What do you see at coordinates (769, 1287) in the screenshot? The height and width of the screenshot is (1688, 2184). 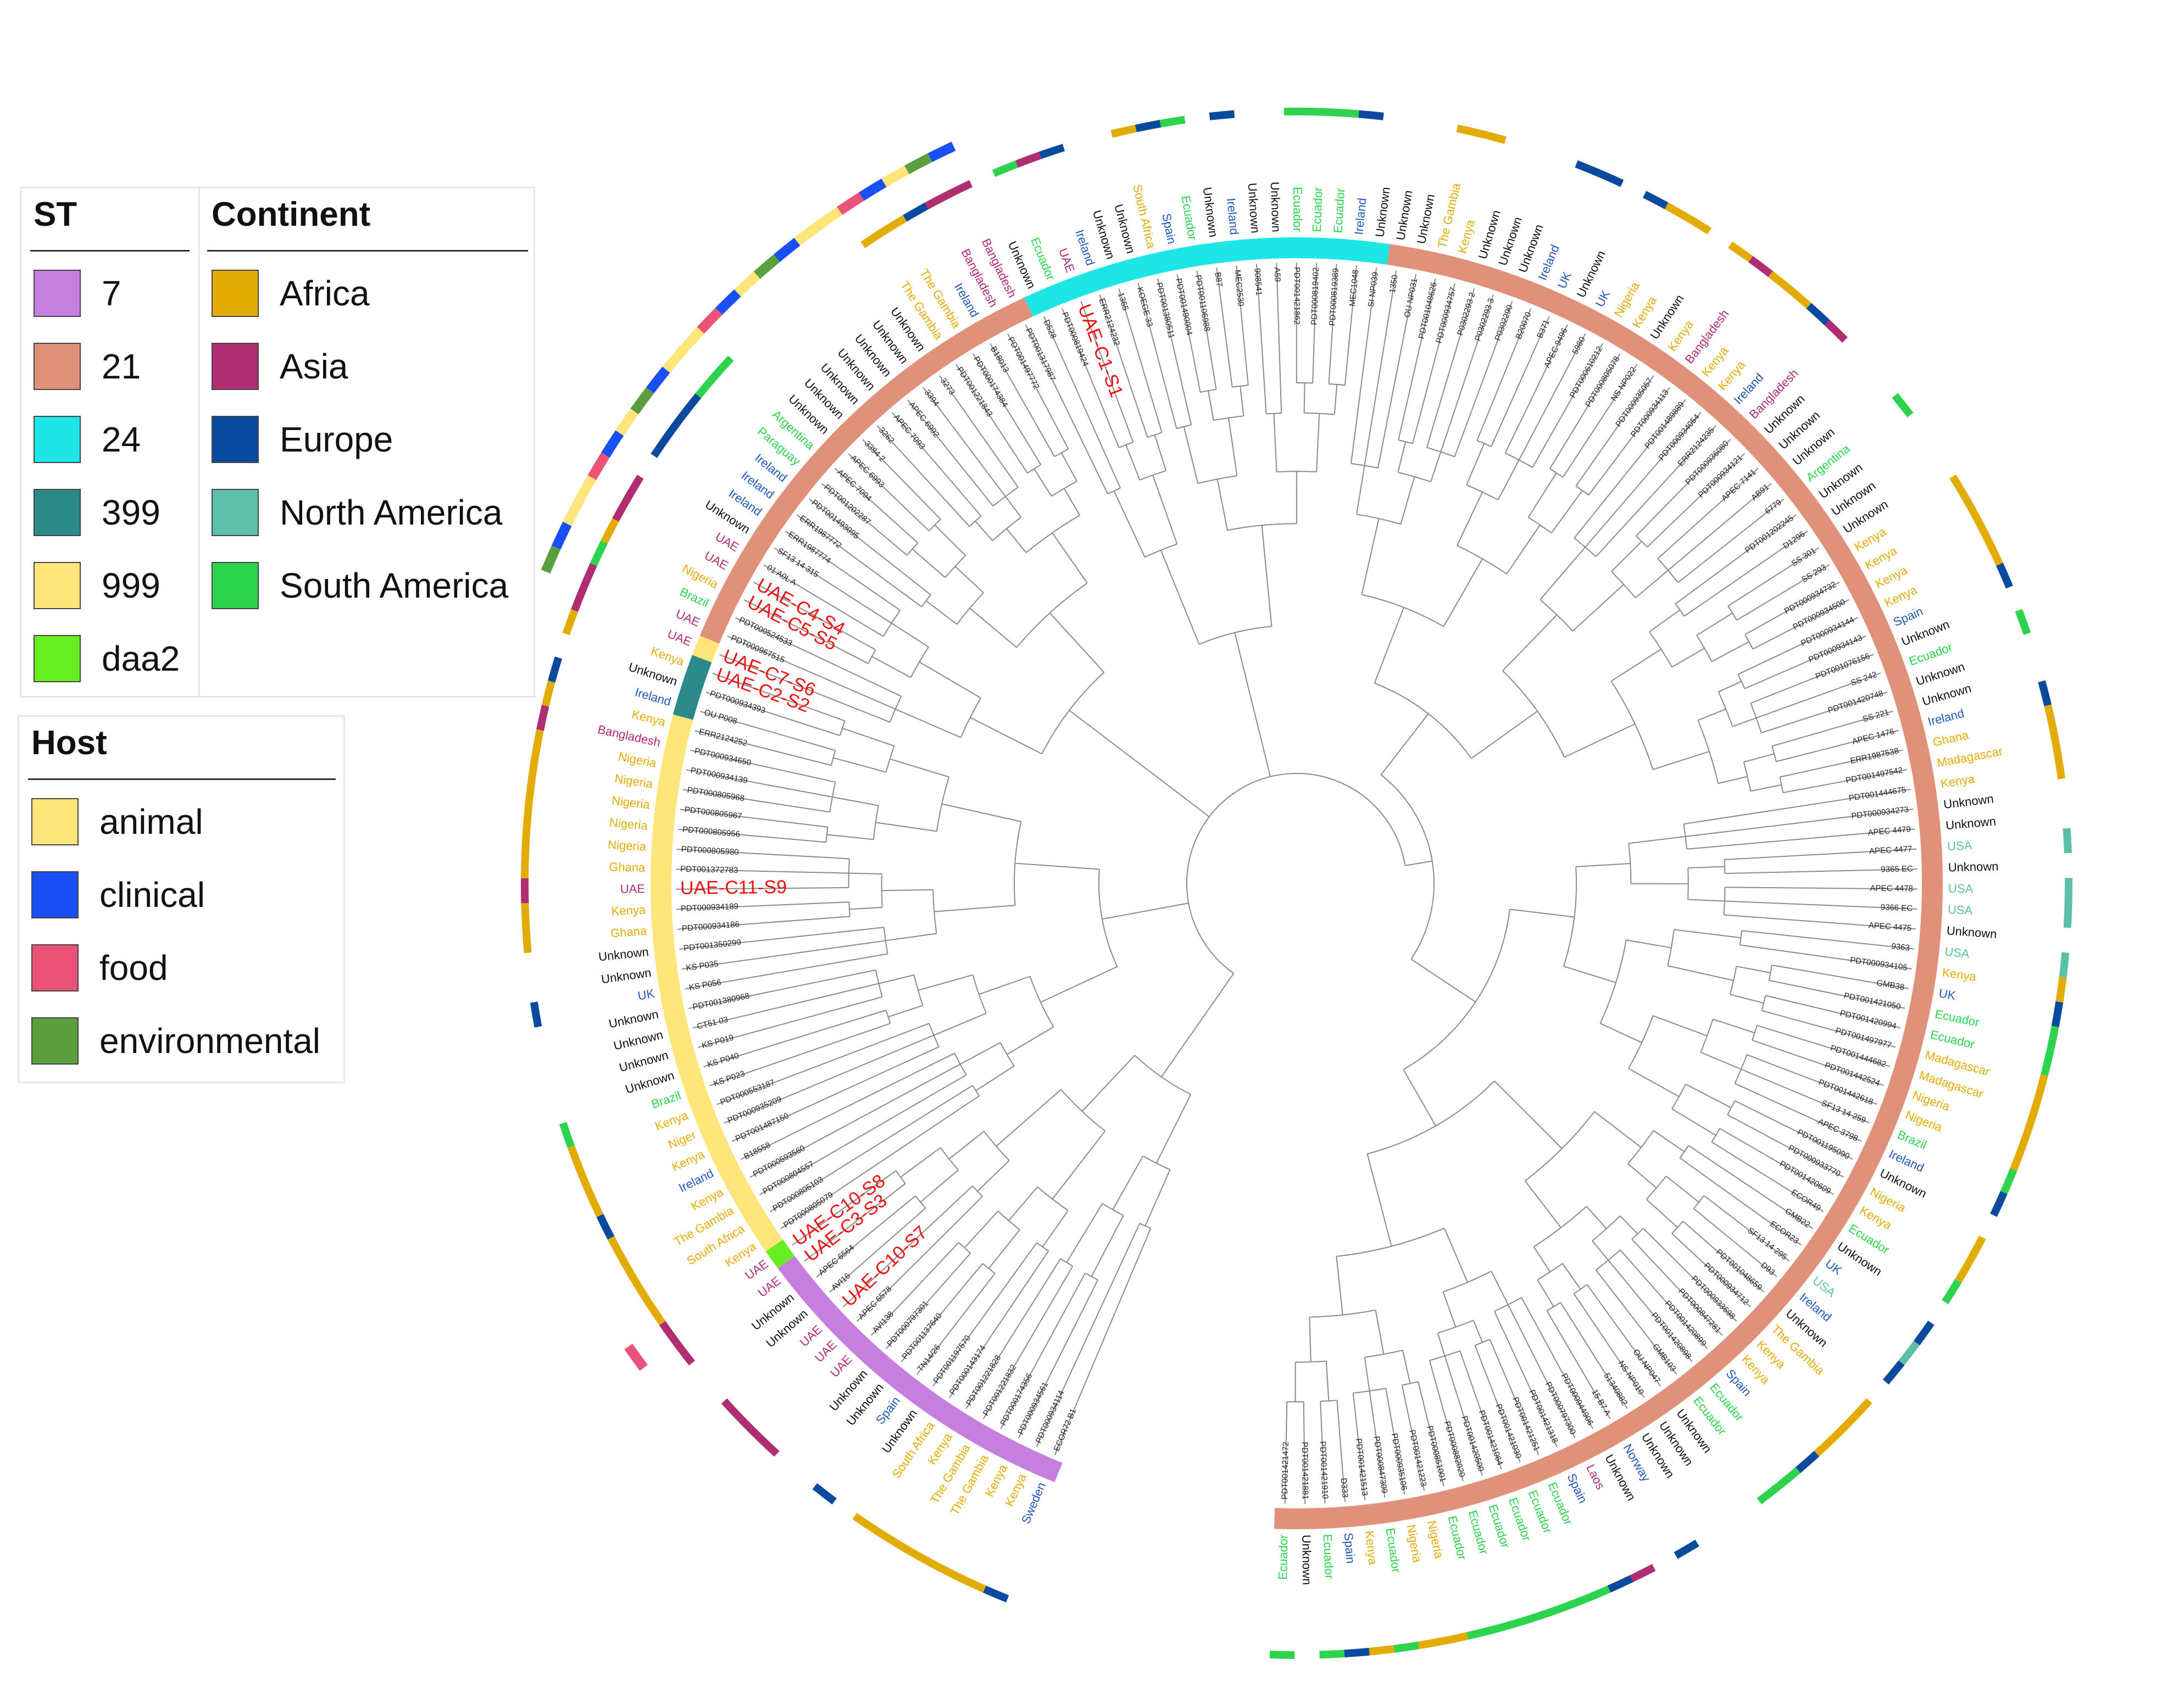 I see `country-label: UAE` at bounding box center [769, 1287].